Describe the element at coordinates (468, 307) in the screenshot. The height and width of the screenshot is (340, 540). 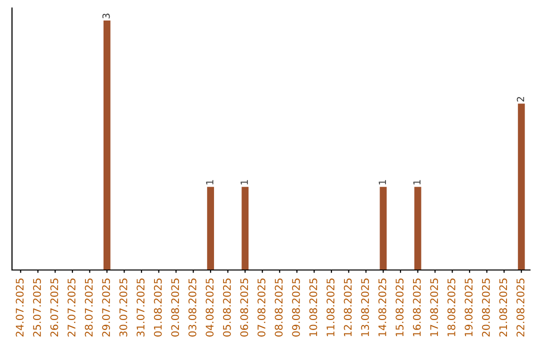
I see `x-tick-label: 19.08.2025` at that location.